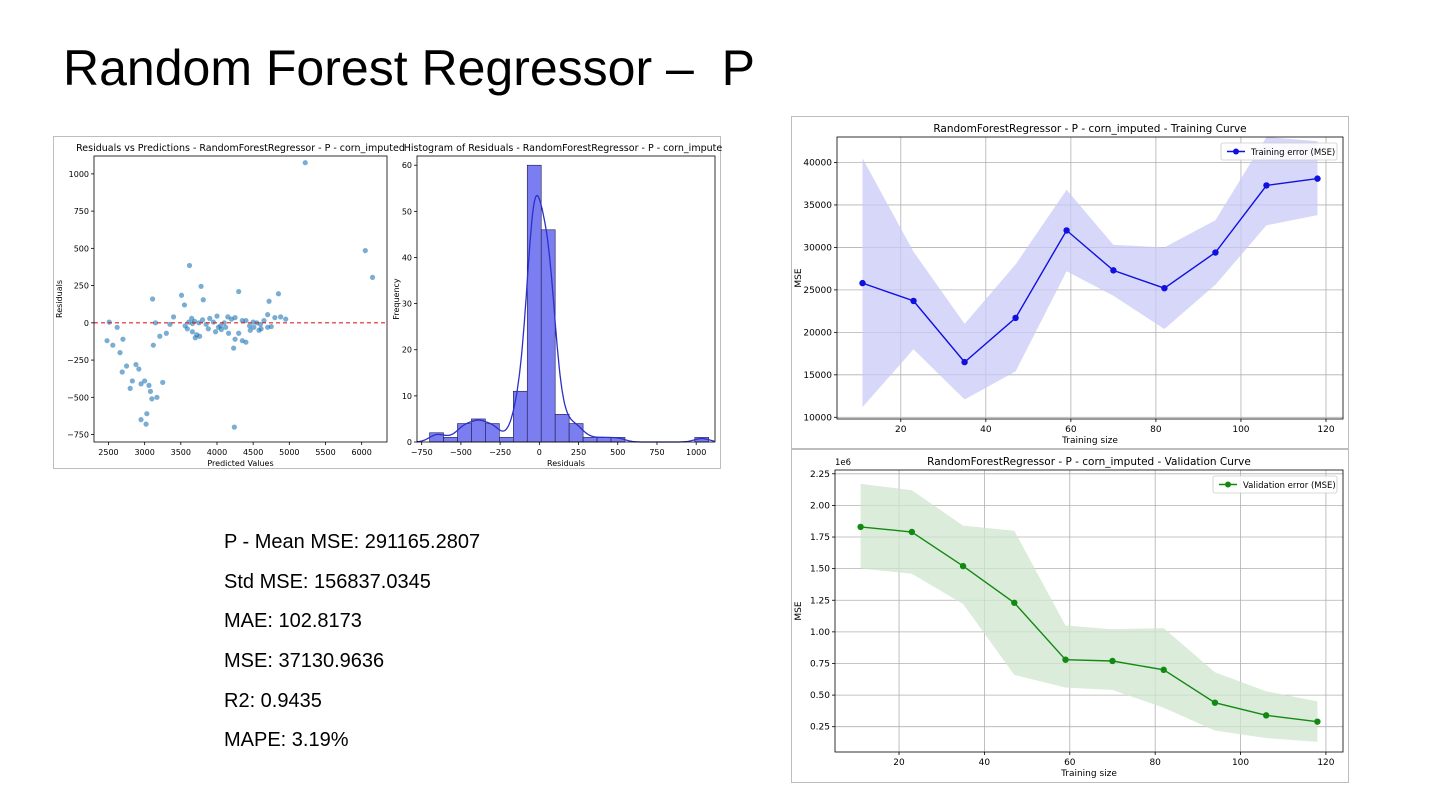 The image size is (1440, 810). I want to click on y-tick-label: 1.25, so click(820, 601).